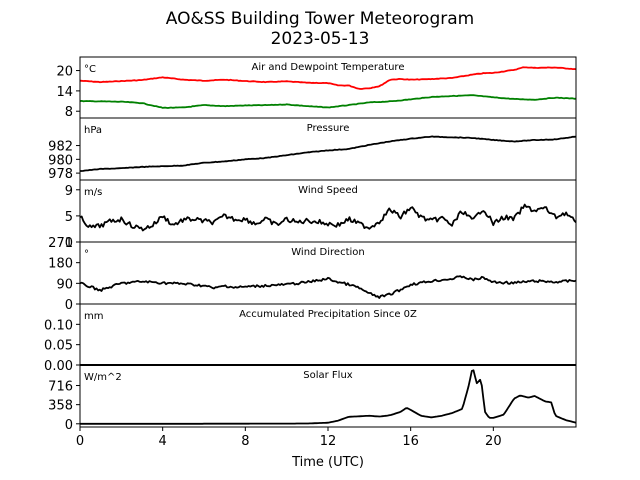  I want to click on precipitation-panel-label: Accumulated Precipitation Since 0Z, so click(328, 314).